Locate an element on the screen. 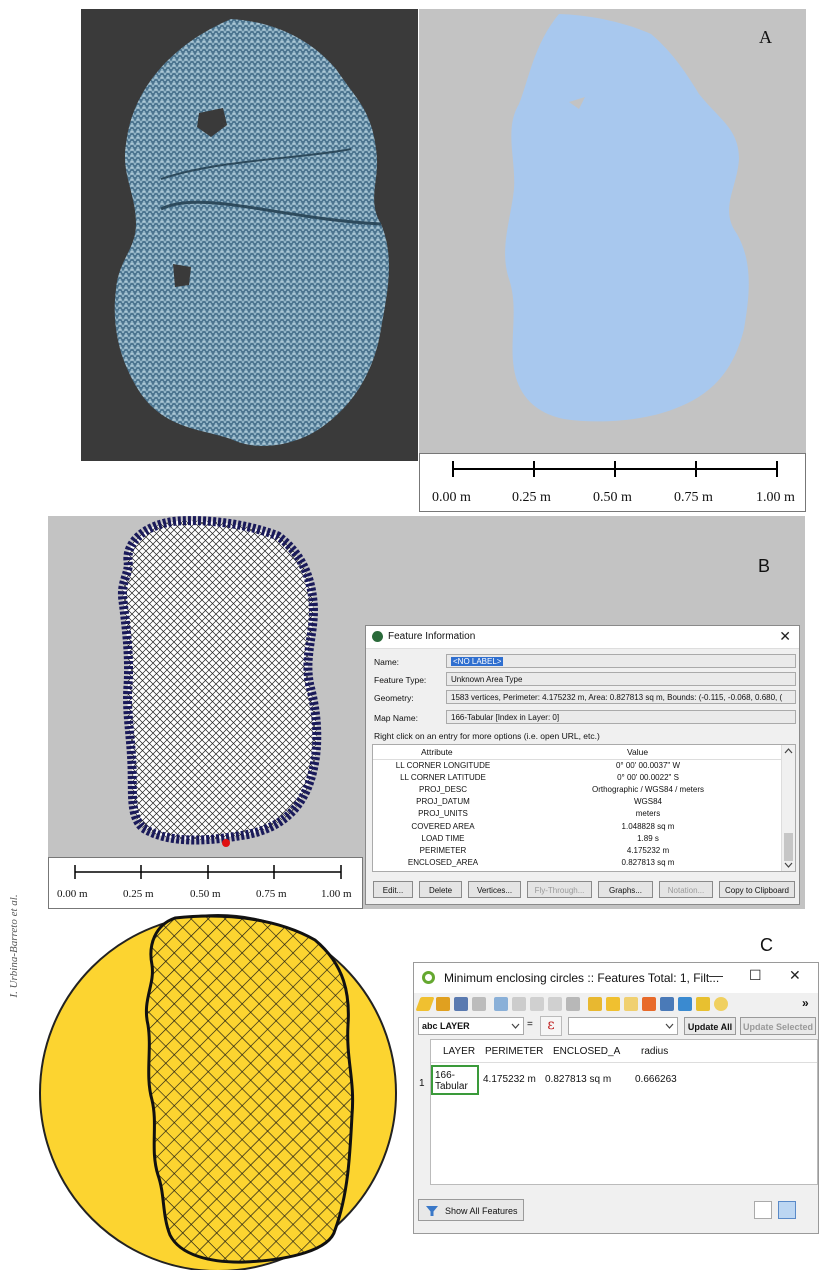 The width and height of the screenshot is (819, 1277). attribute-column-header: Attribute is located at coordinates (437, 752).